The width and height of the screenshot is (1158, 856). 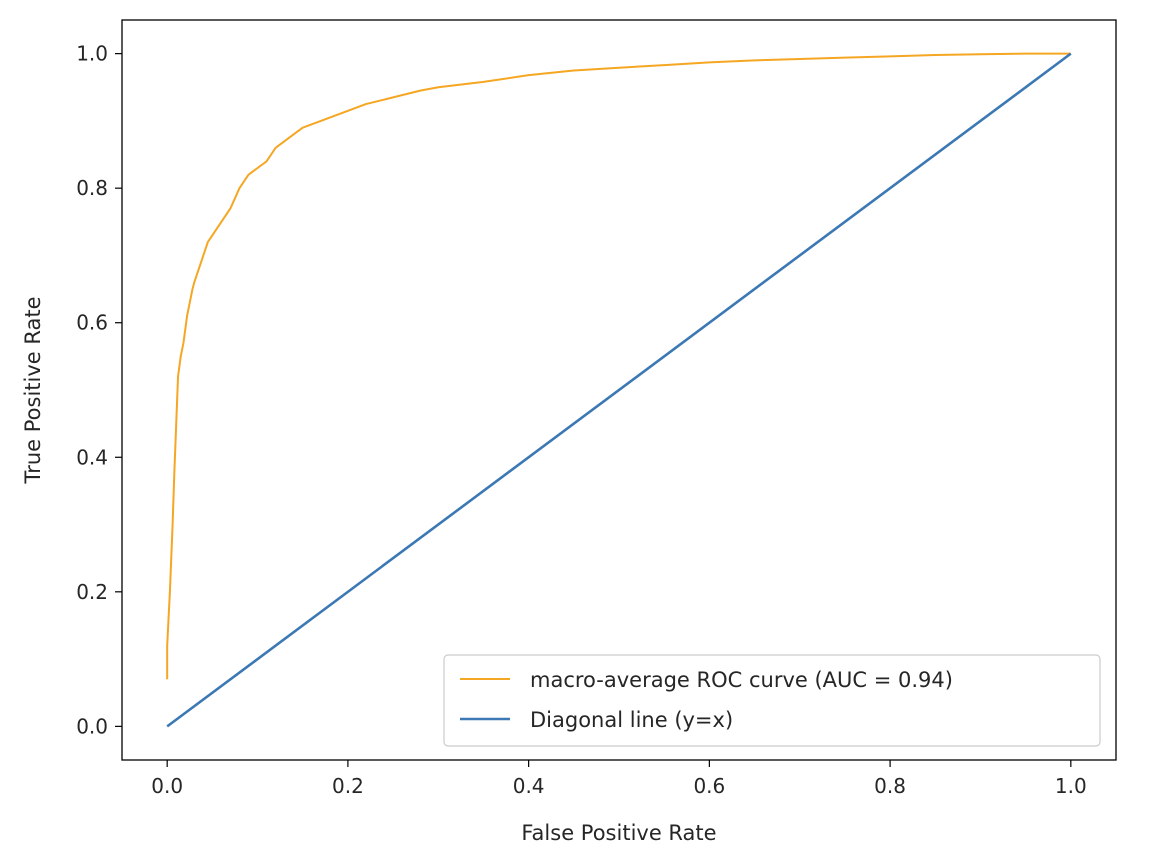 What do you see at coordinates (92, 457) in the screenshot?
I see `y-tick-label: 0.4` at bounding box center [92, 457].